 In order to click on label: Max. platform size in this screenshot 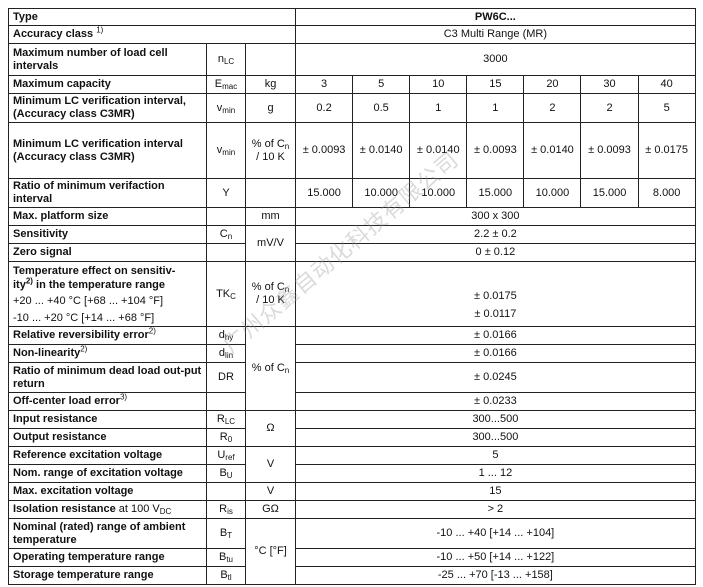, I will do `click(107, 216)`.